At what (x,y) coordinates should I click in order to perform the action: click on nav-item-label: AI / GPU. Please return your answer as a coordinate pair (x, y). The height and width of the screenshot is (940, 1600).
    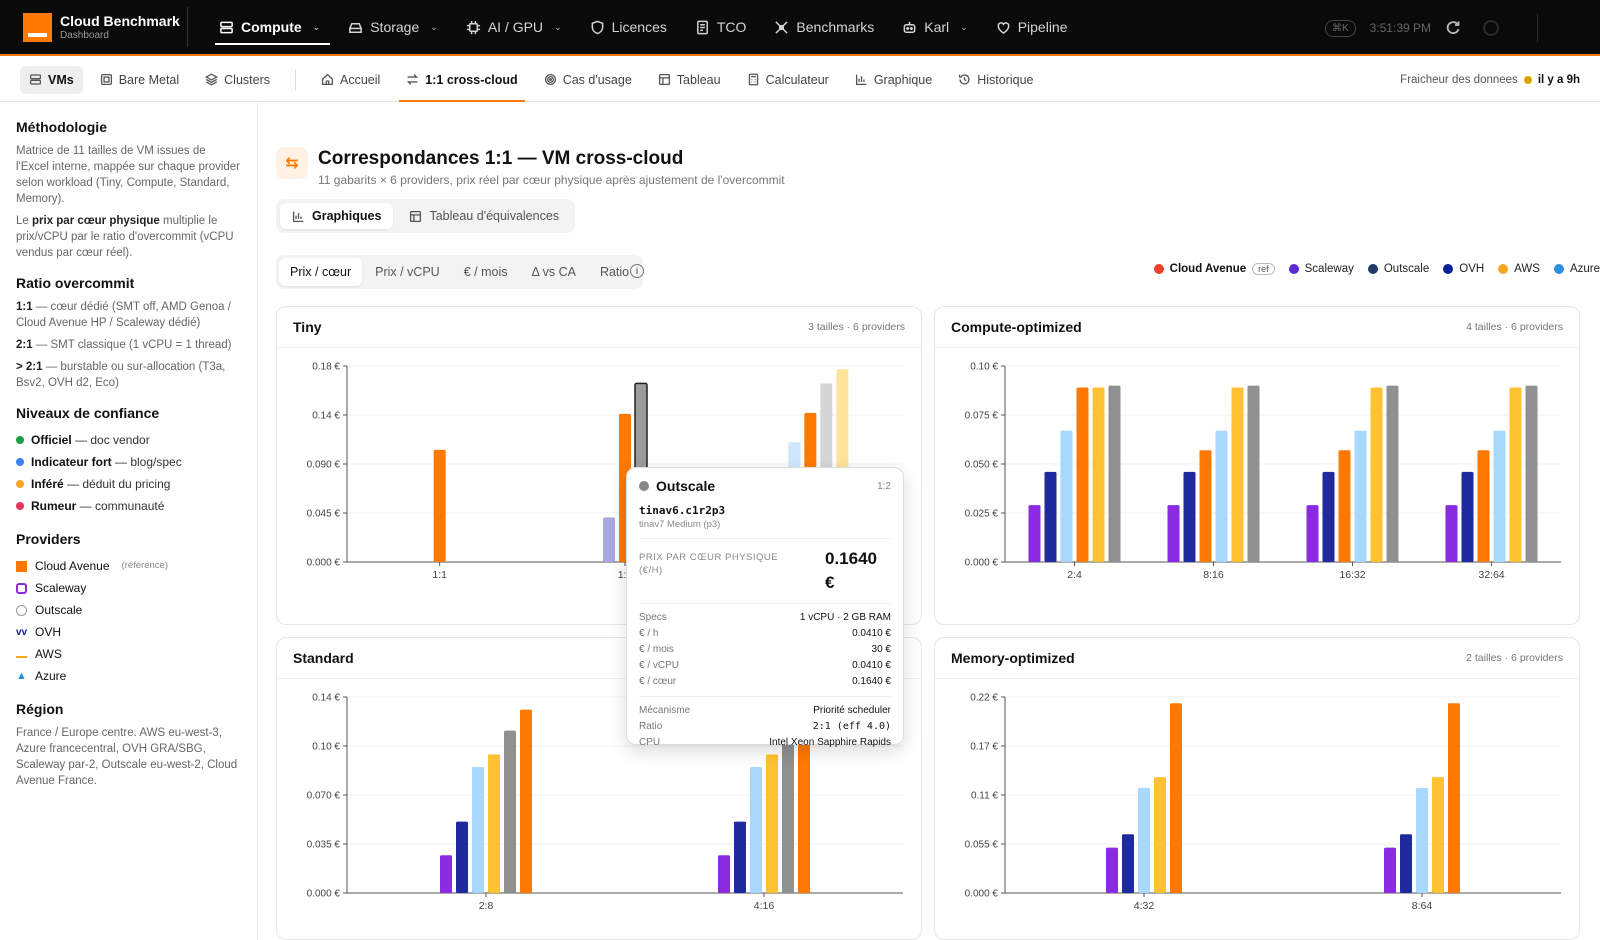
    Looking at the image, I should click on (515, 27).